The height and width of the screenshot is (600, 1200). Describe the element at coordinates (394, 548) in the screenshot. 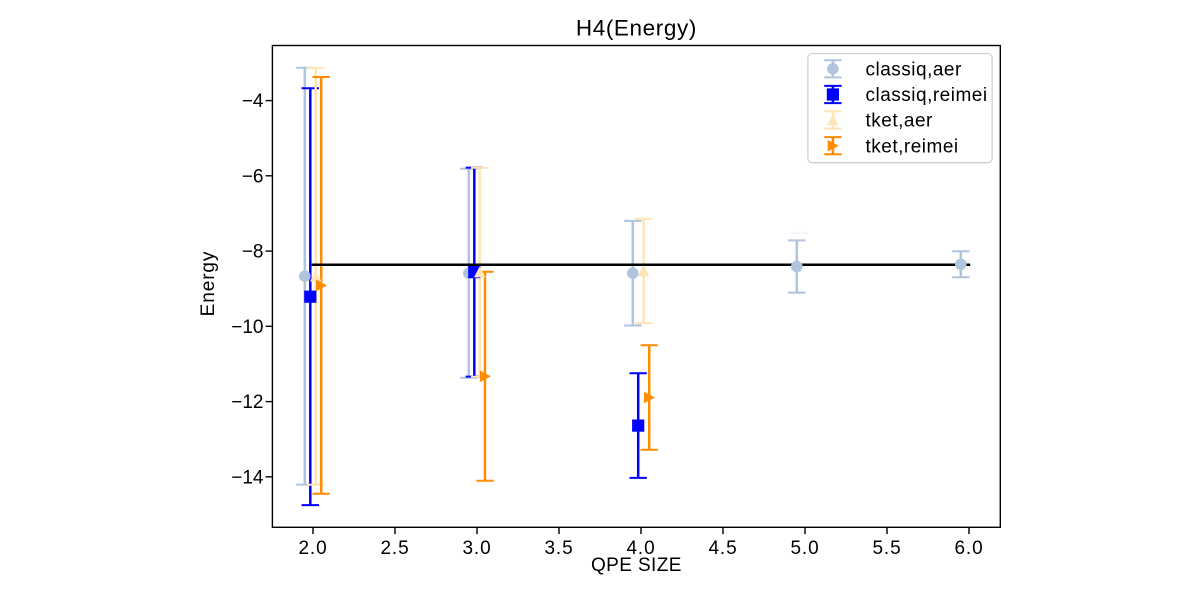

I see `svg-text: 2.5` at that location.